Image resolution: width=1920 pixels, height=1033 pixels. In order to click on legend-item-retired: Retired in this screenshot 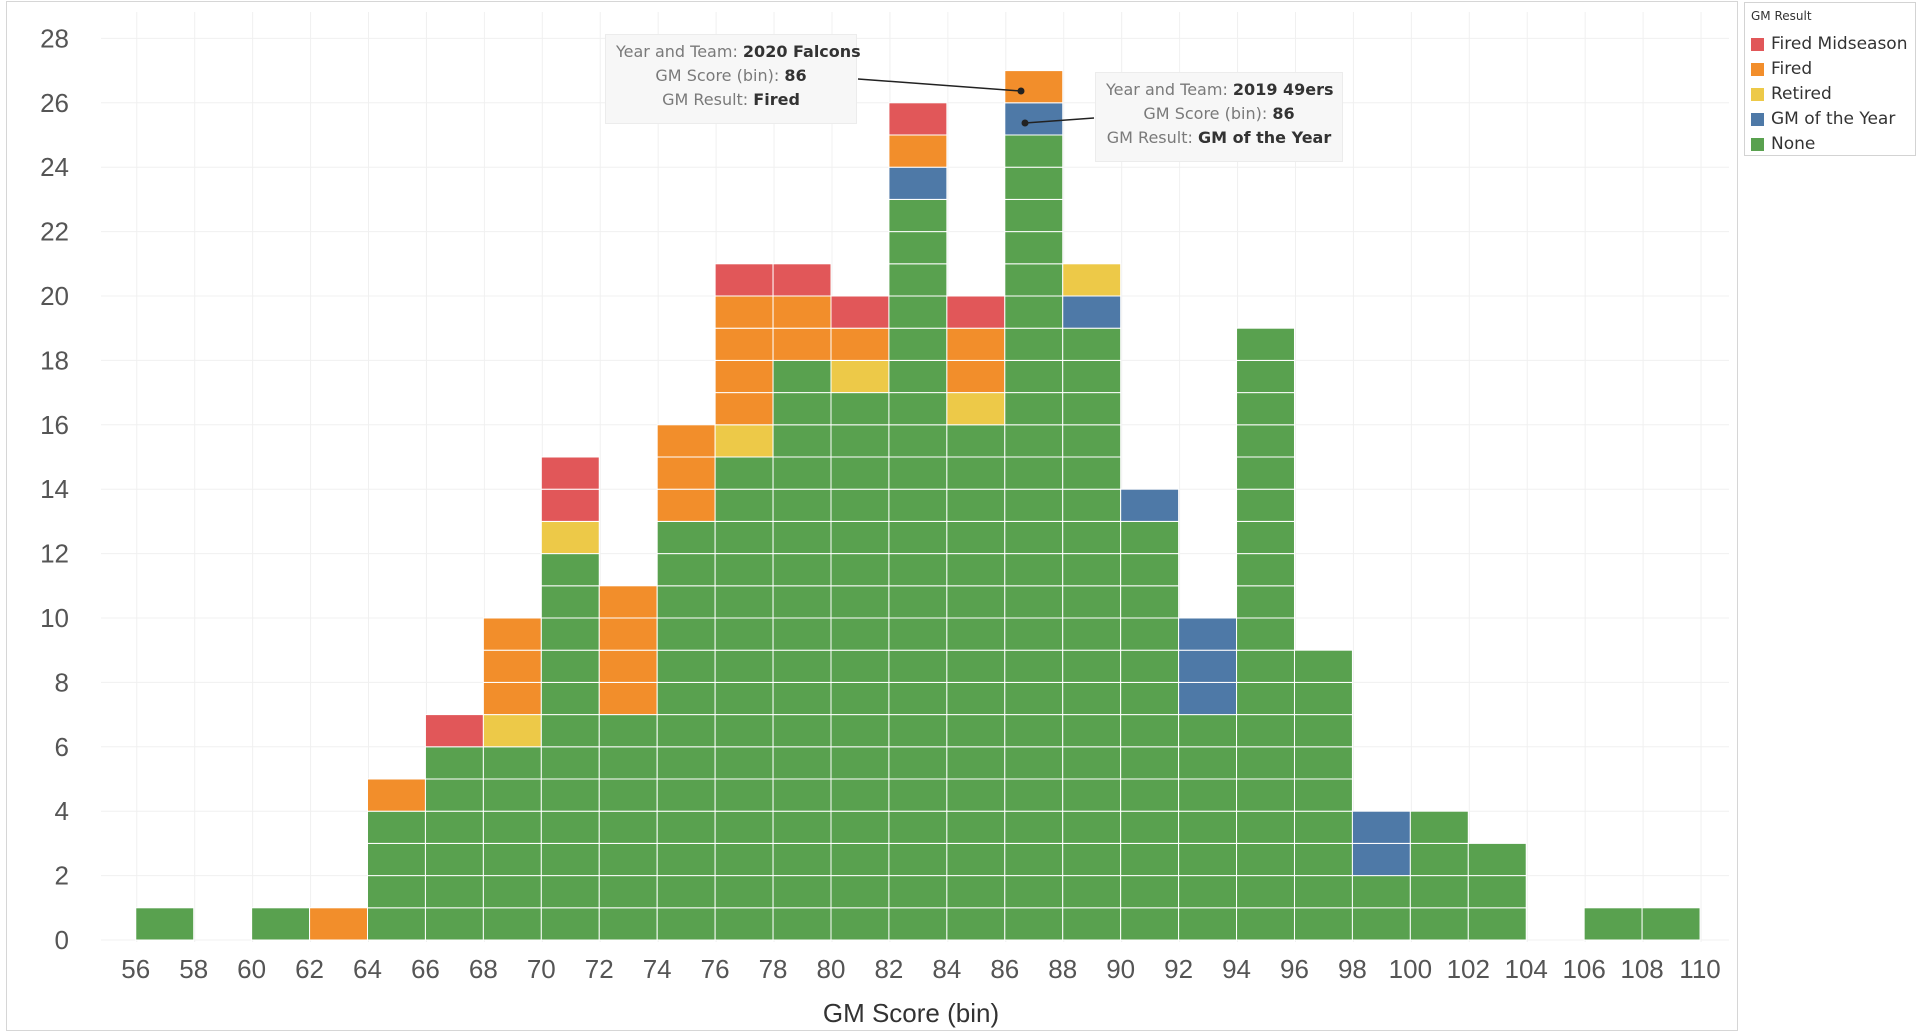, I will do `click(1791, 94)`.